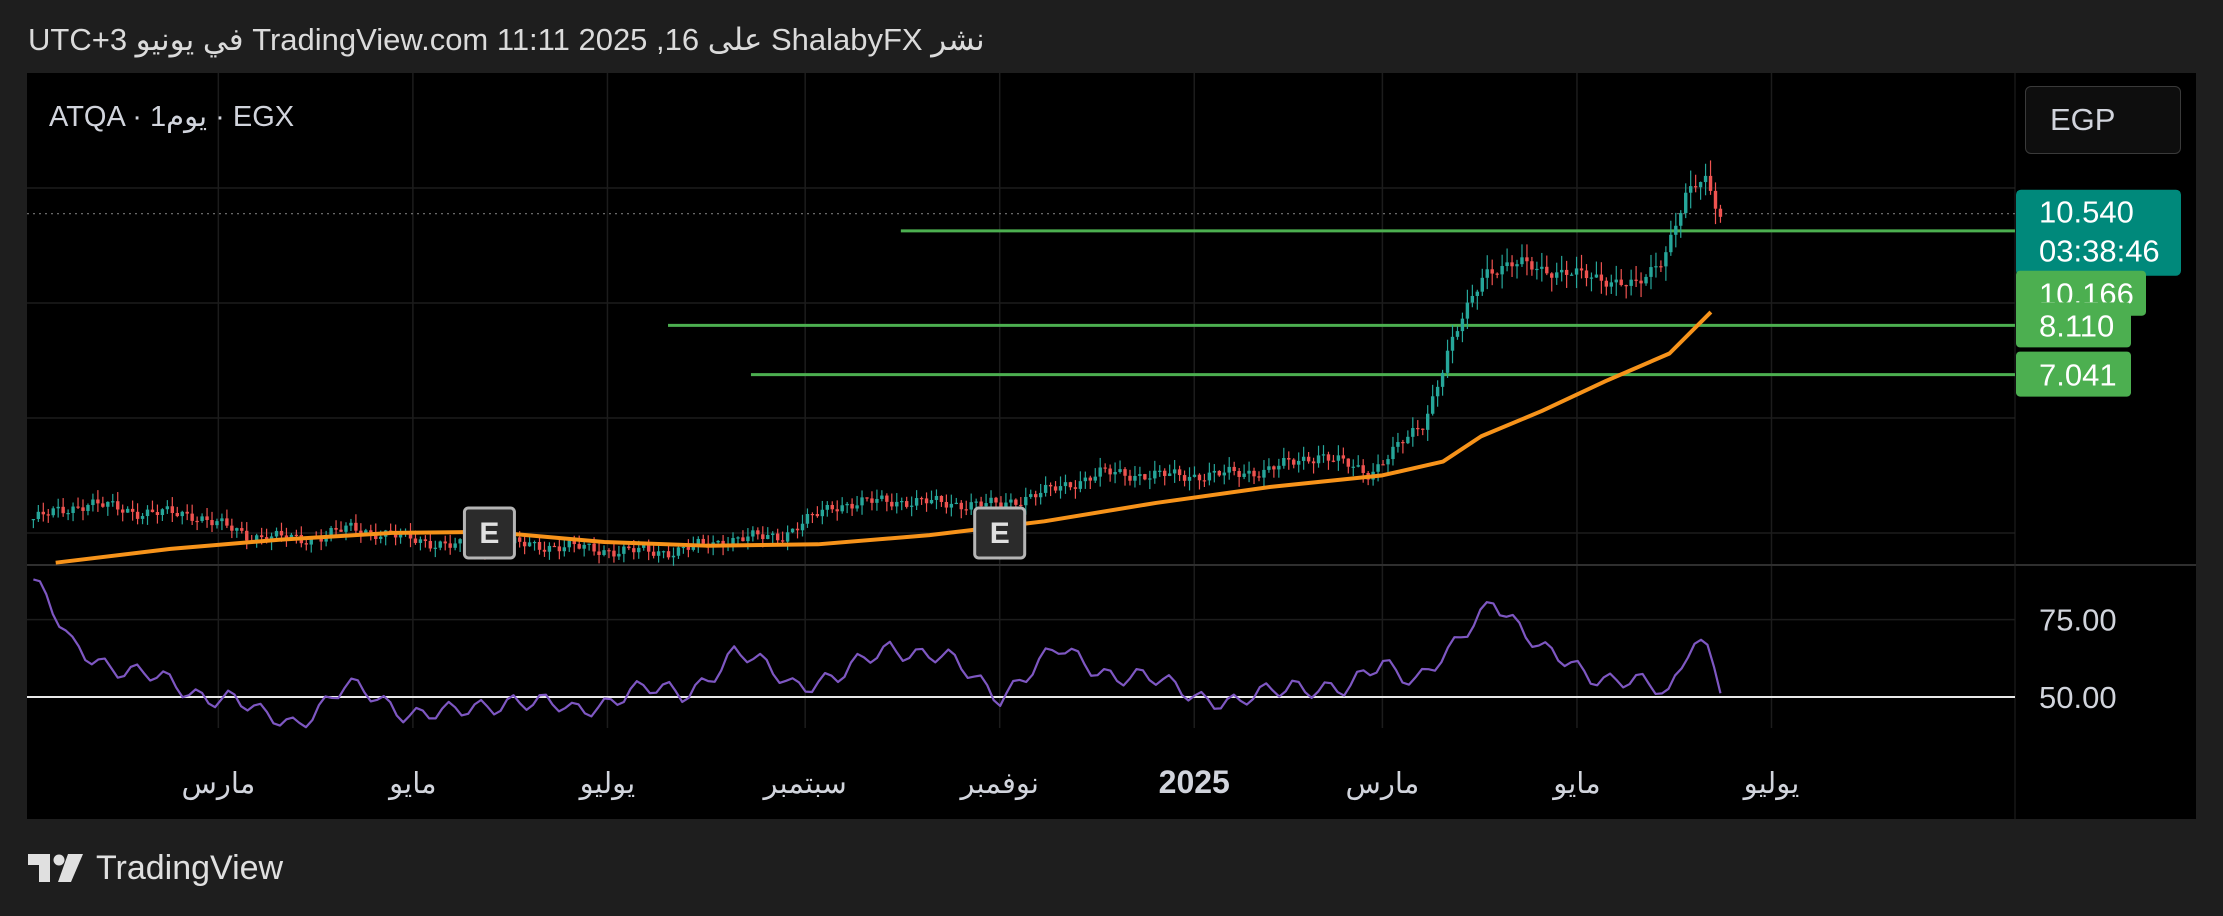  I want to click on symbol-info: ATQA · 1يوم · EGX, so click(172, 117).